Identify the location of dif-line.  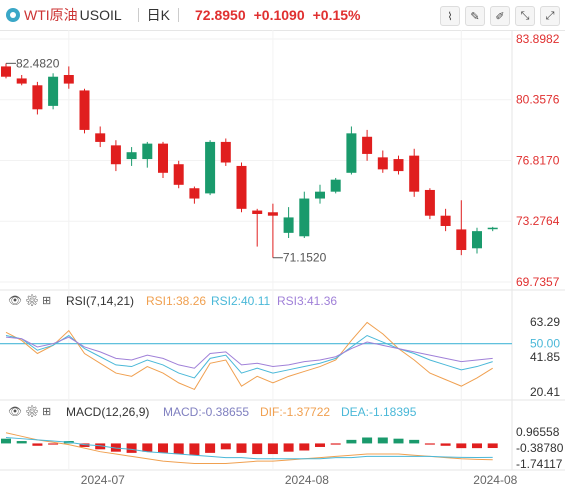
(249, 448).